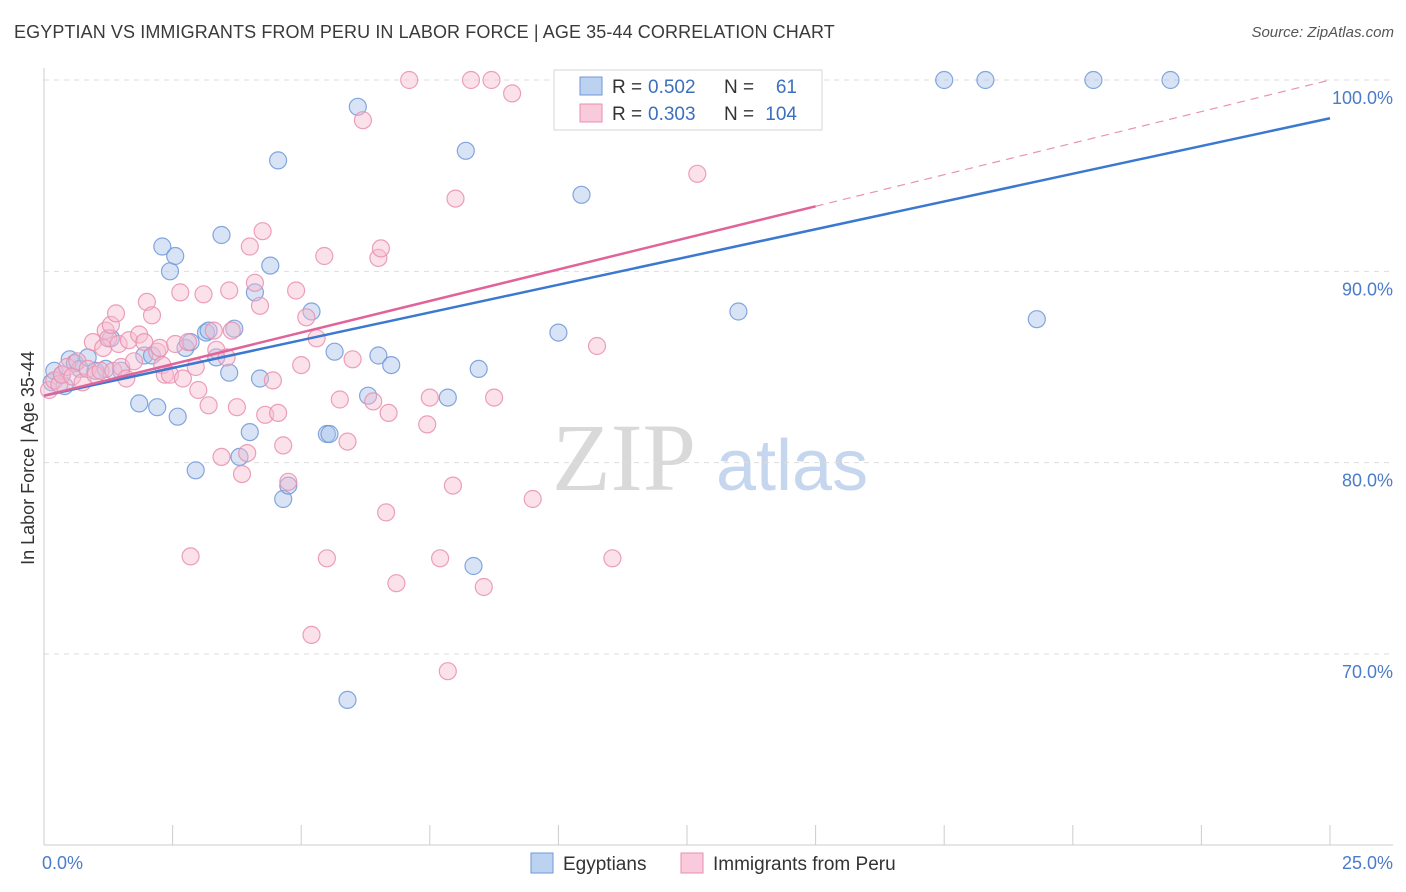  Describe the element at coordinates (542, 863) in the screenshot. I see `series-legend-swatch-egyptians` at that location.